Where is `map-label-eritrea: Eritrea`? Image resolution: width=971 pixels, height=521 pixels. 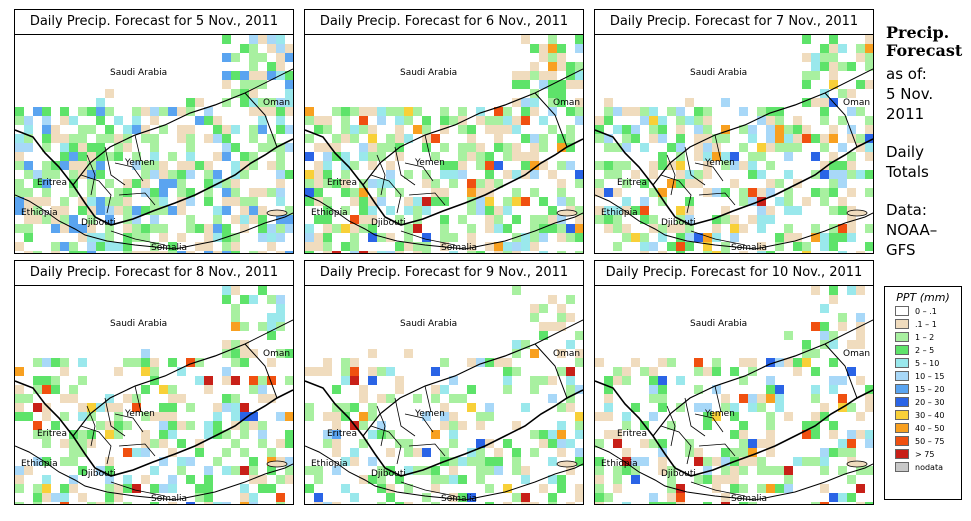 map-label-eritrea: Eritrea is located at coordinates (632, 434).